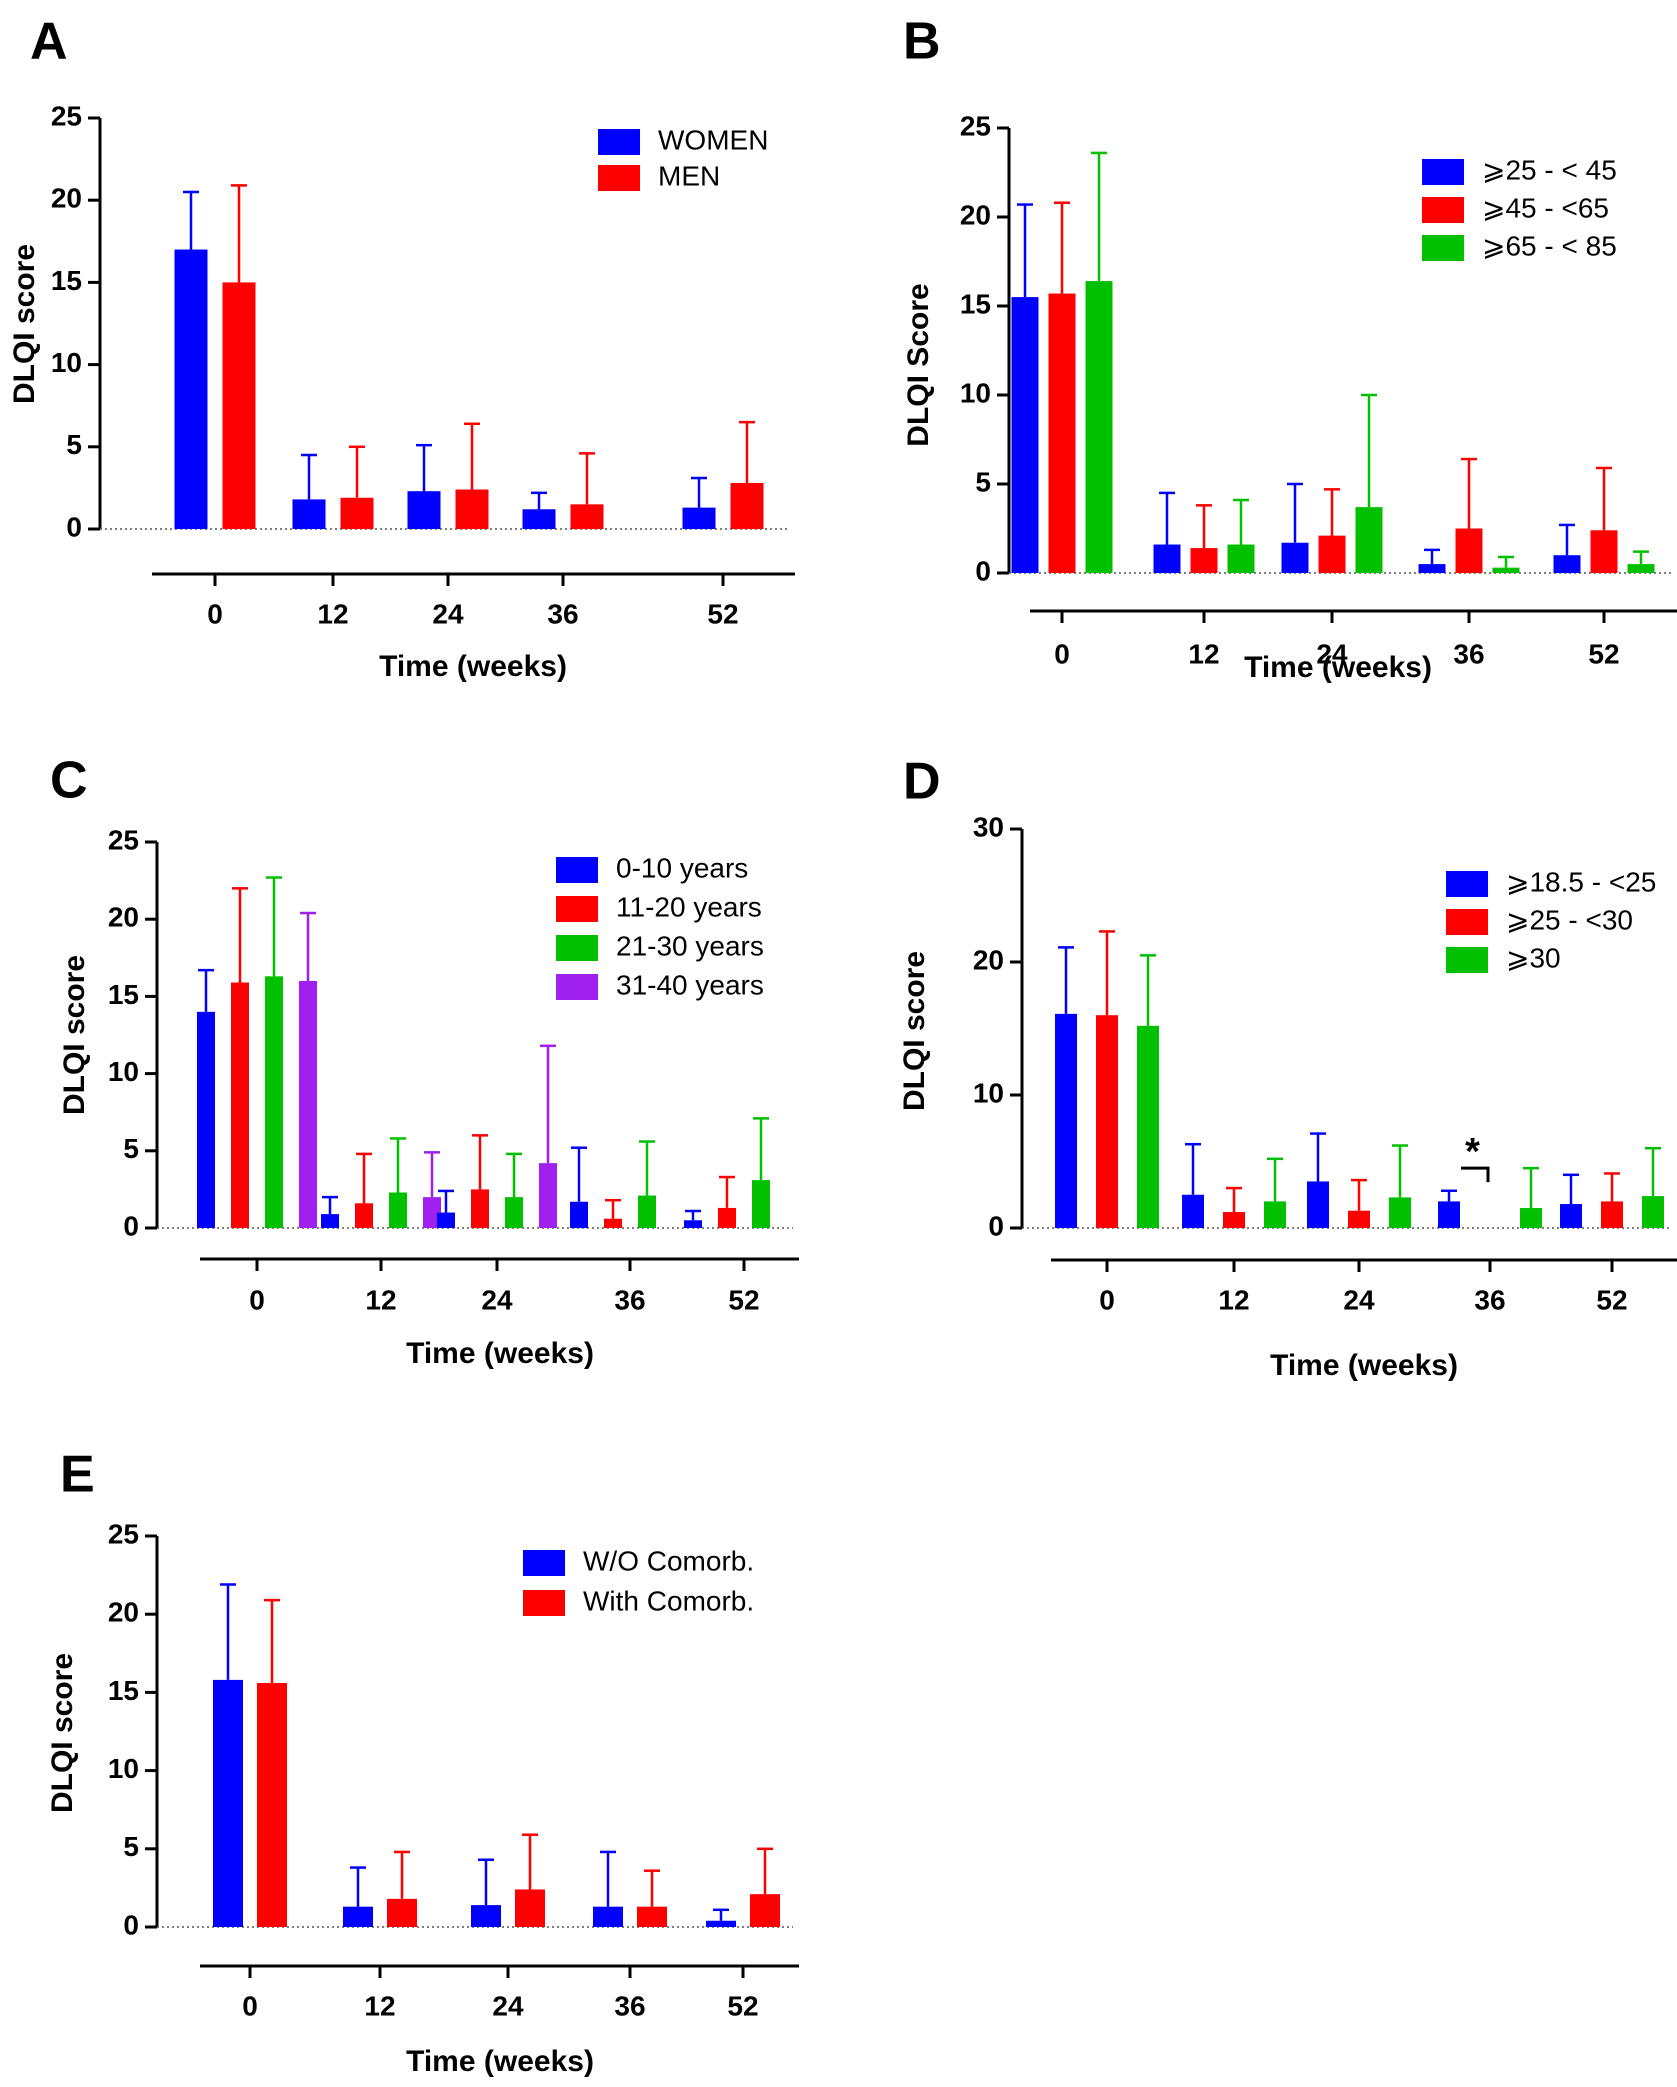 Image resolution: width=1677 pixels, height=2087 pixels. What do you see at coordinates (918, 364) in the screenshot?
I see `y-axis-label: DLQI Score` at bounding box center [918, 364].